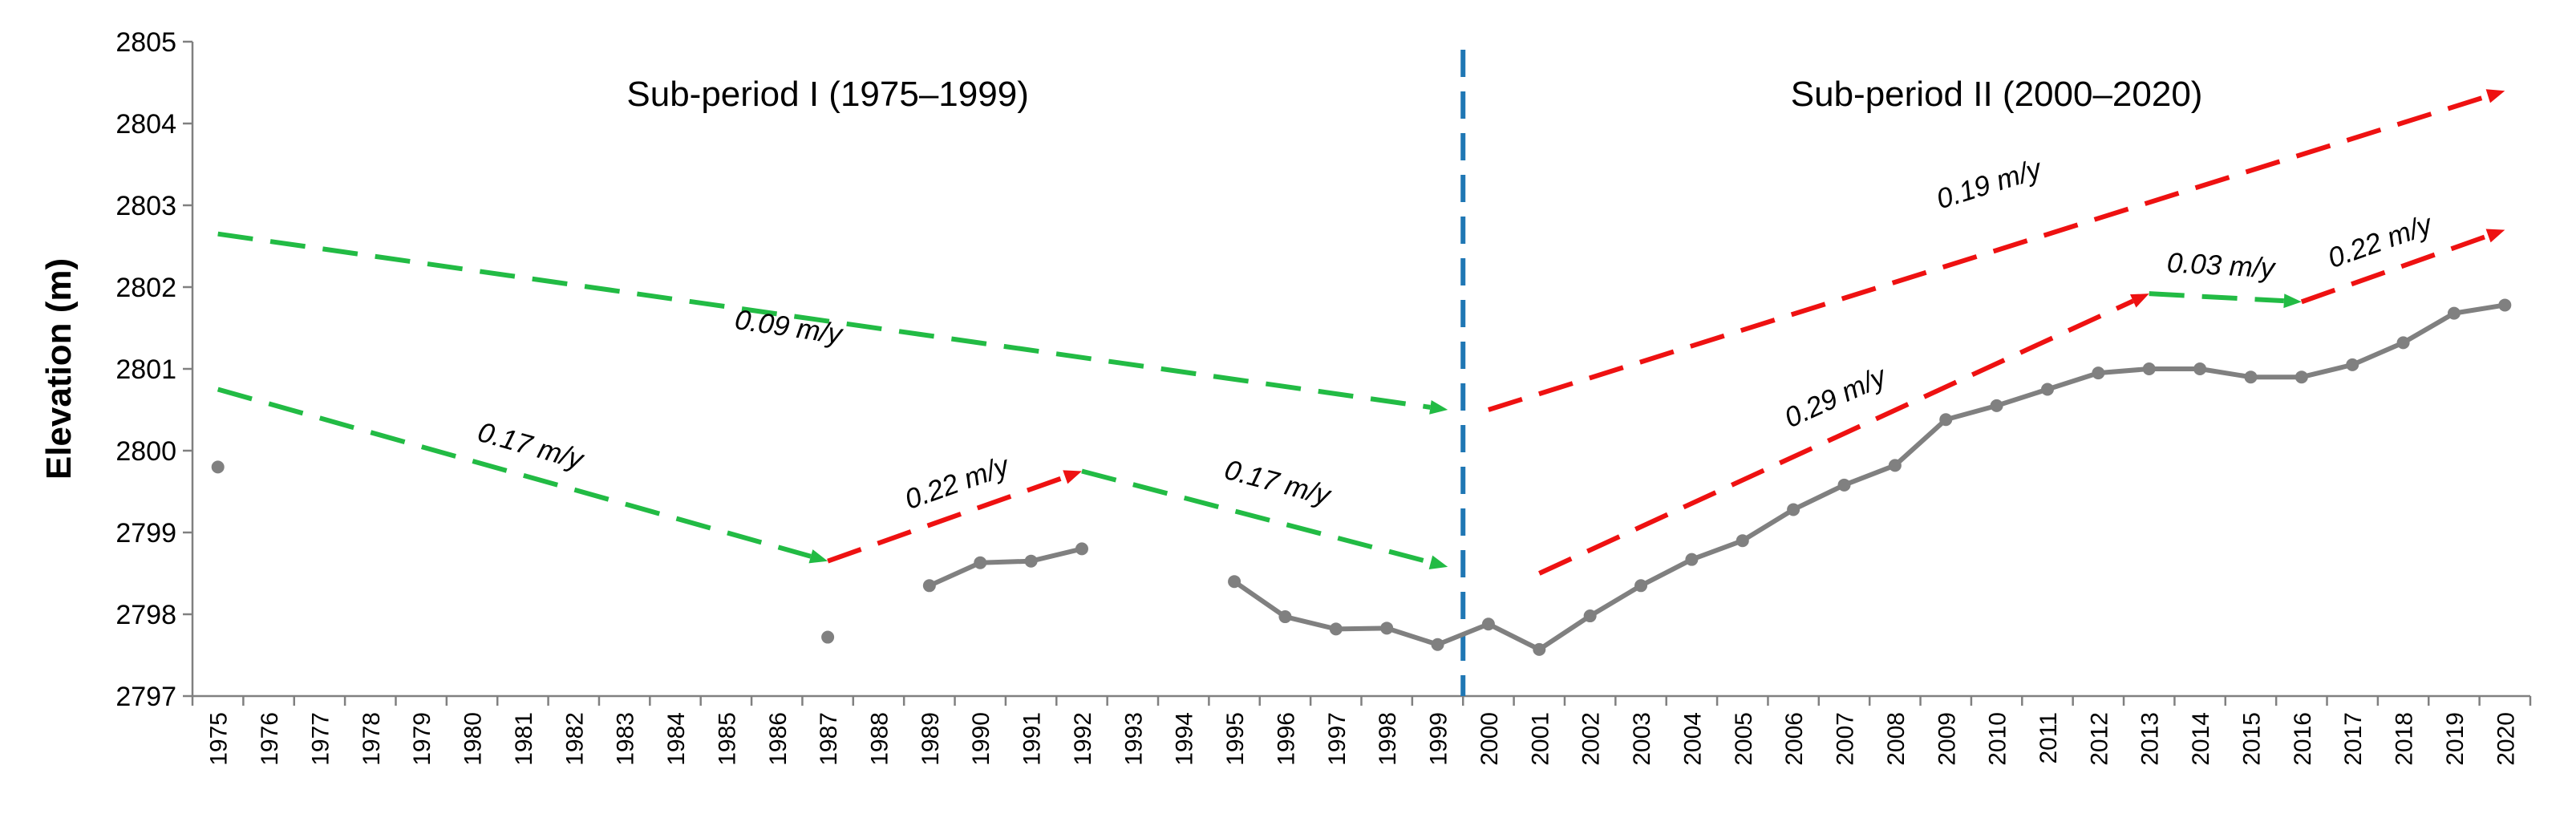  What do you see at coordinates (320, 739) in the screenshot?
I see `x-tick-label: 1977` at bounding box center [320, 739].